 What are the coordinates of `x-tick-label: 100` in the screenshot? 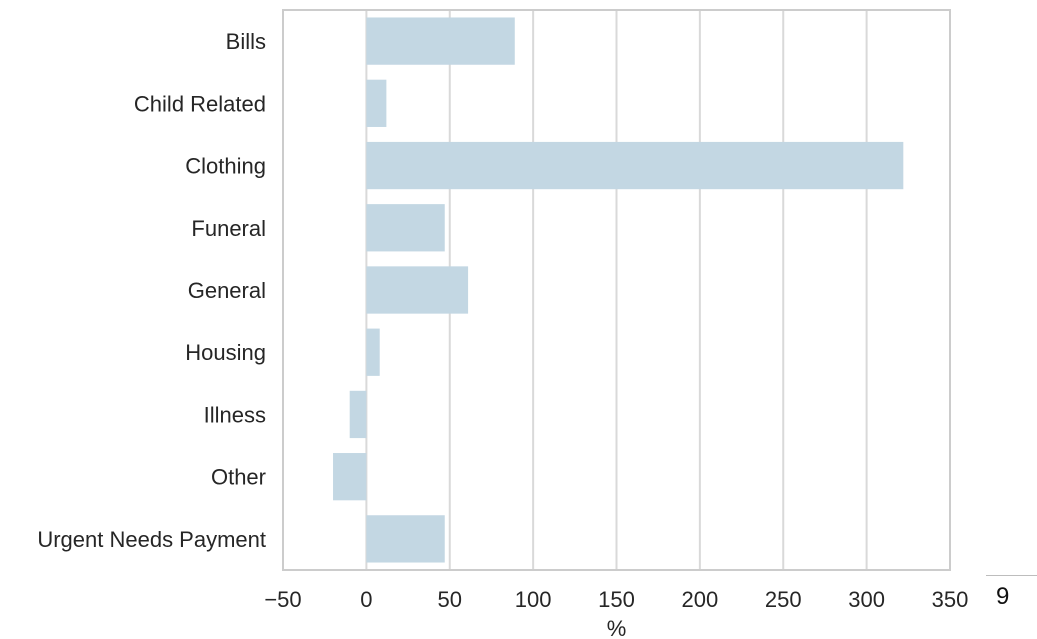 It's located at (533, 599).